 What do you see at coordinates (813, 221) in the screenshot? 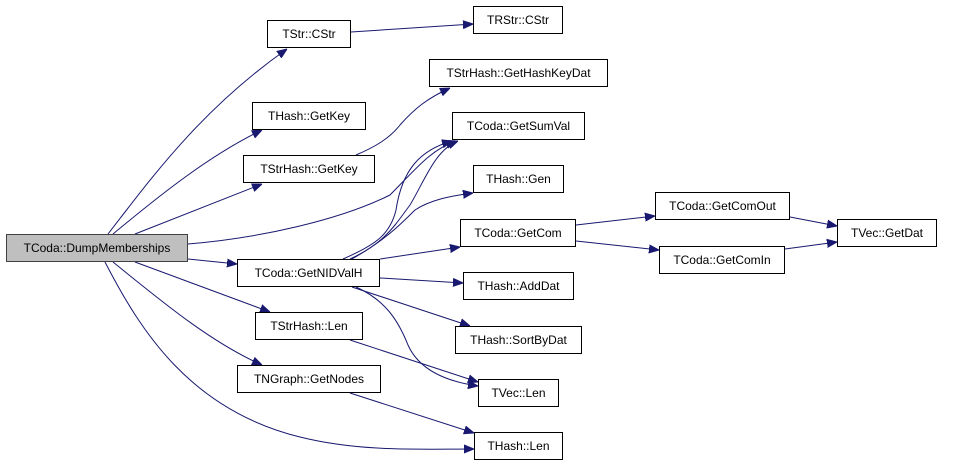
I see `edge-getcomout-tvec-getdat` at bounding box center [813, 221].